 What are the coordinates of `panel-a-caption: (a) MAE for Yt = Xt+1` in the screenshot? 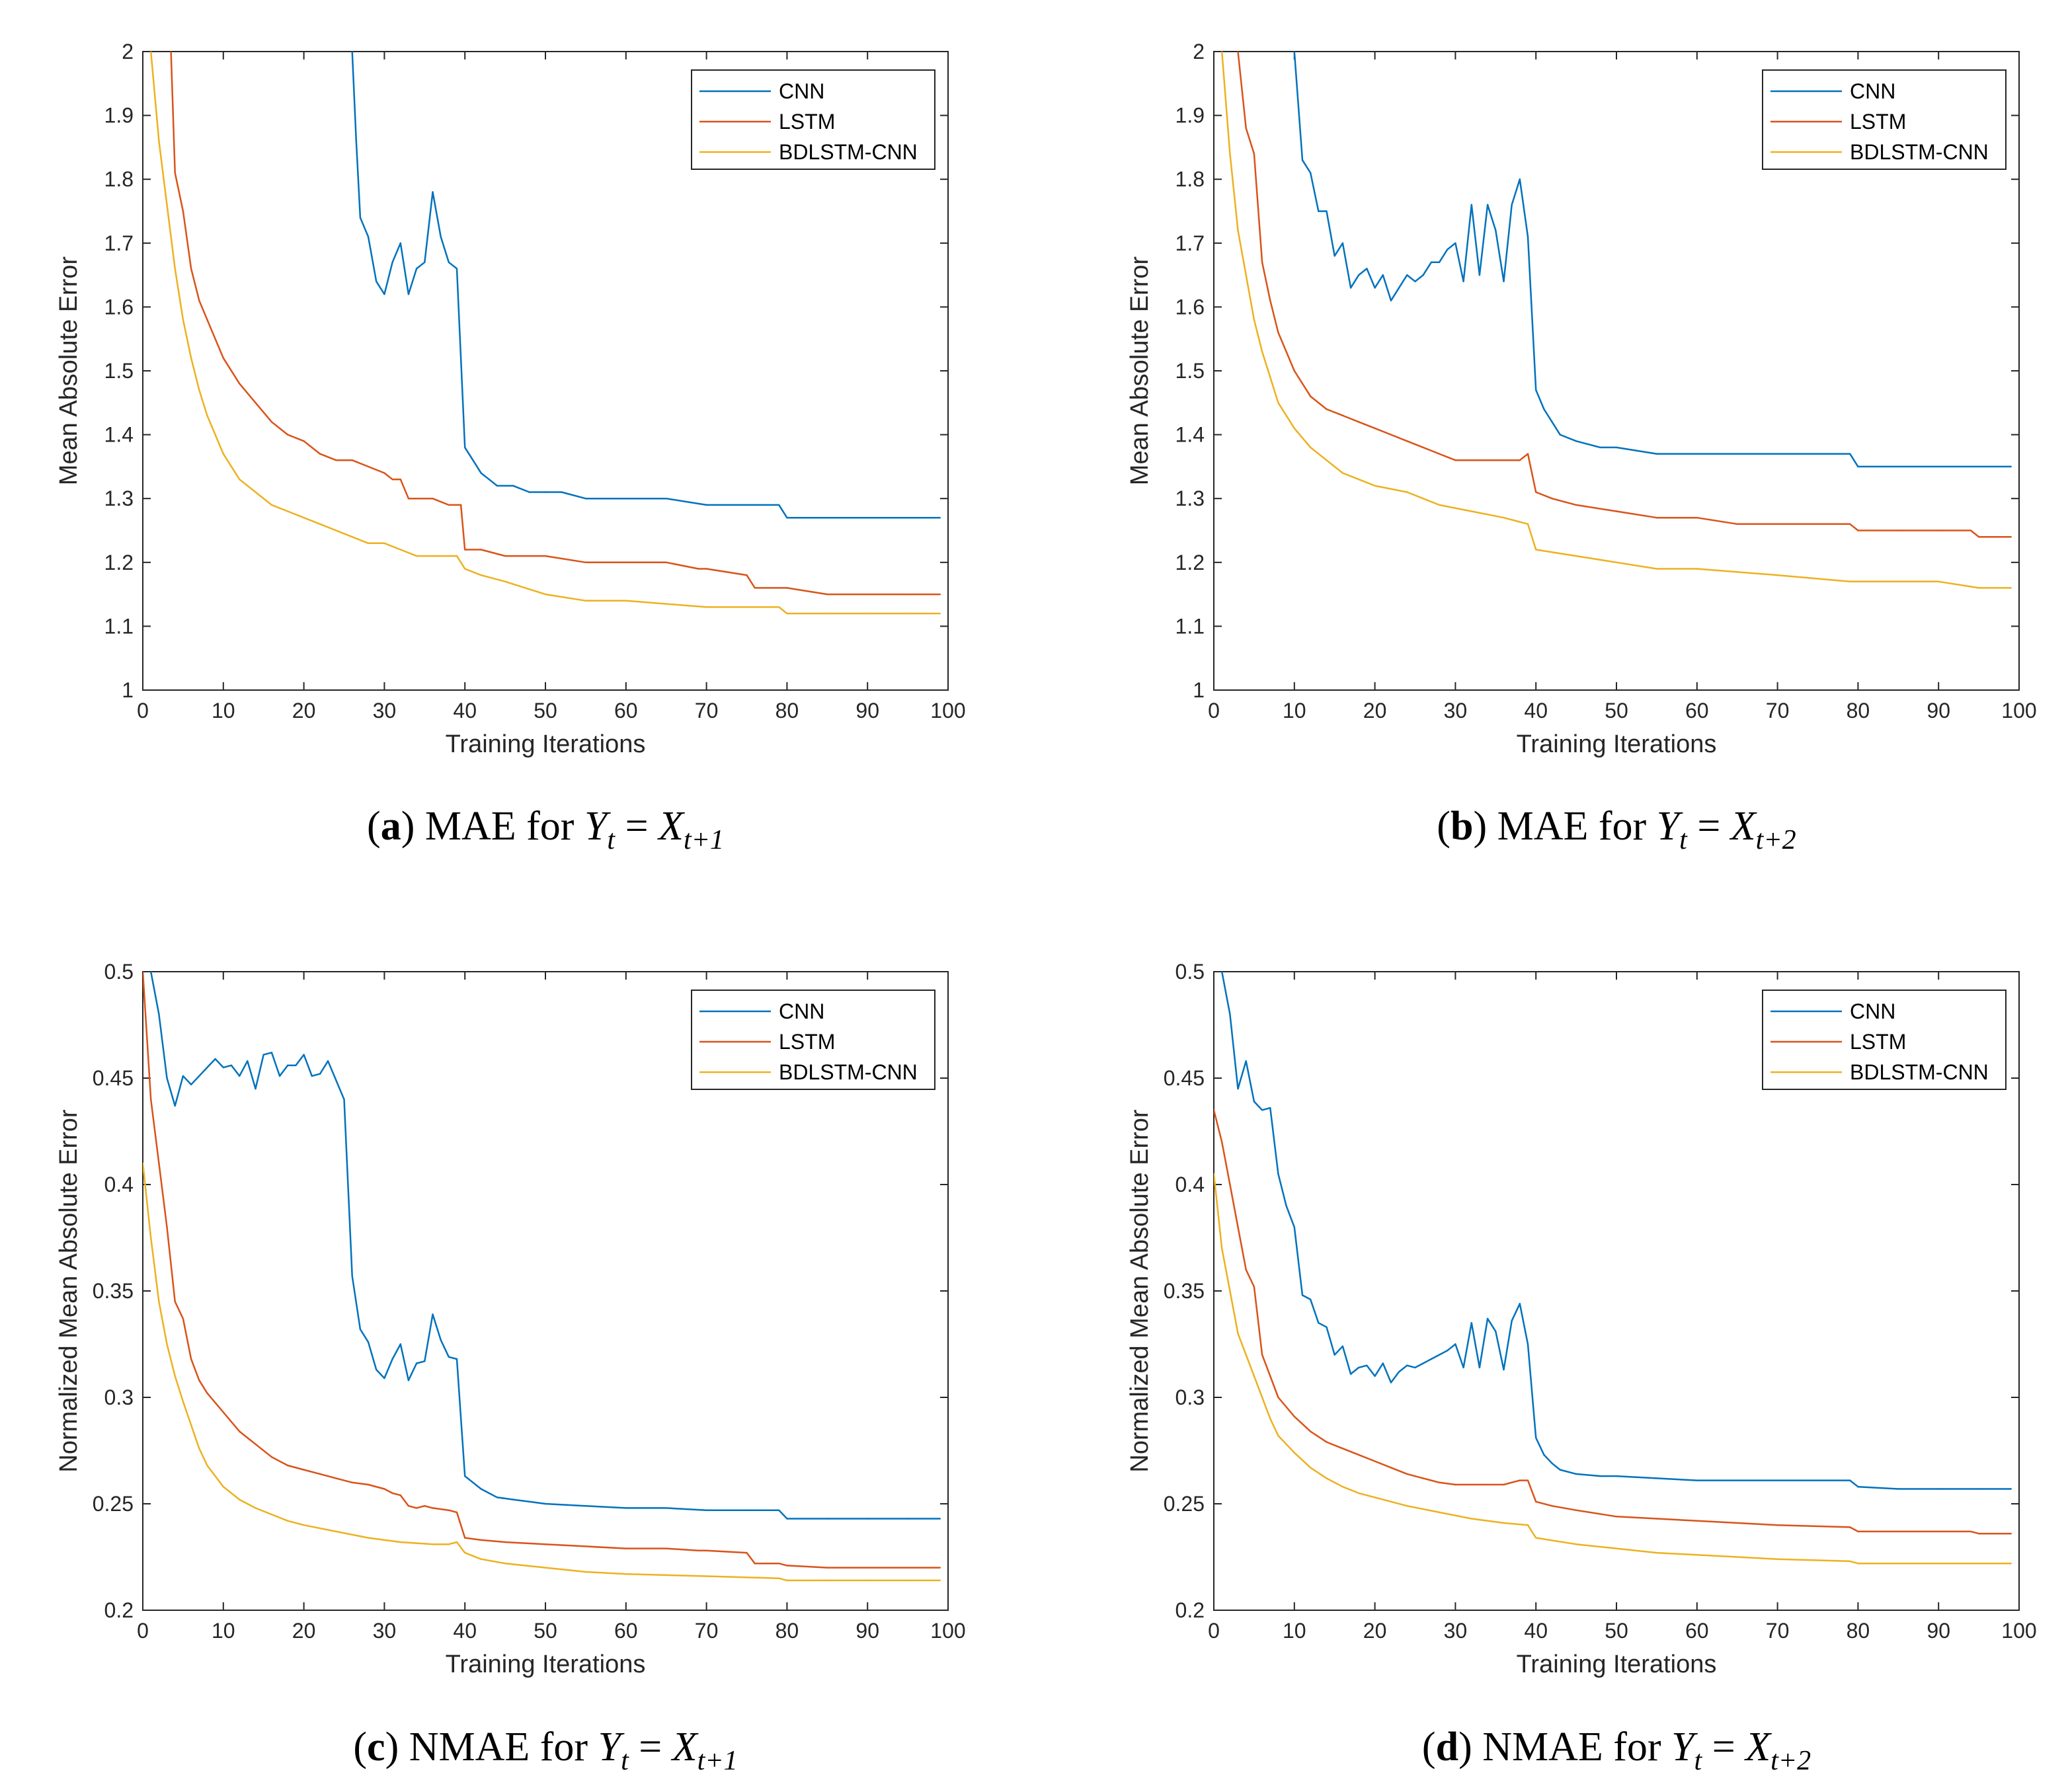 It's located at (545, 829).